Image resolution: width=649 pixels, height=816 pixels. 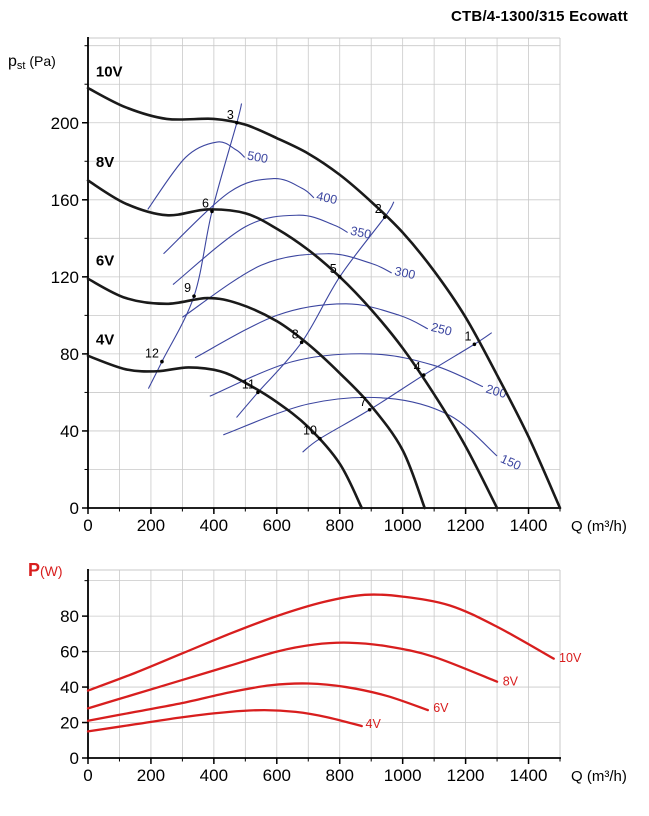 What do you see at coordinates (65, 200) in the screenshot?
I see `y-tick-label: 160` at bounding box center [65, 200].